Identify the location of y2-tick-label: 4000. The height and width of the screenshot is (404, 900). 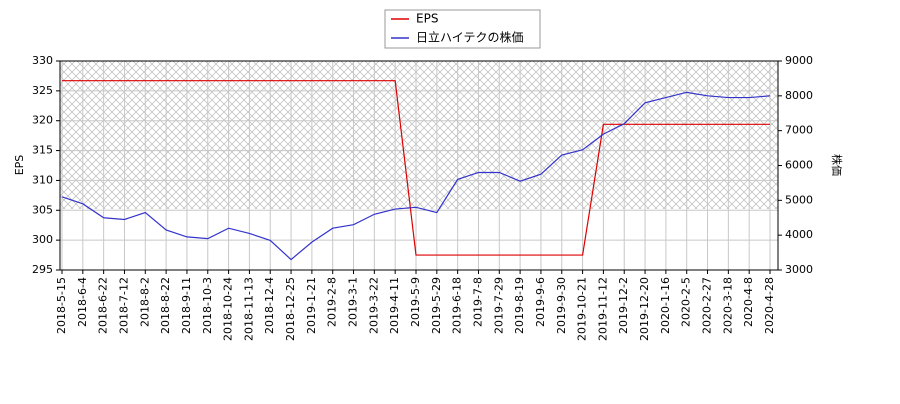
(799, 234).